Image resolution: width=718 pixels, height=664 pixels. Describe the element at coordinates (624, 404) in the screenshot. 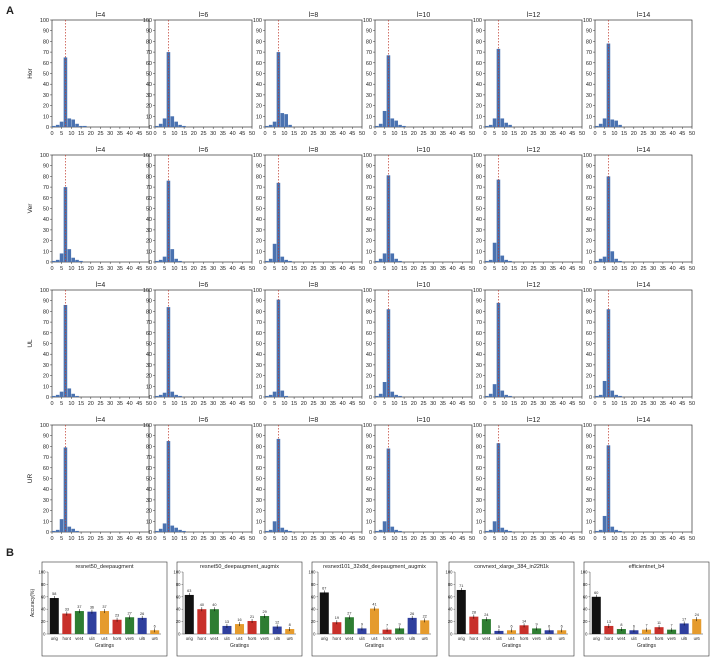

I see `x-tick-label: 15` at that location.